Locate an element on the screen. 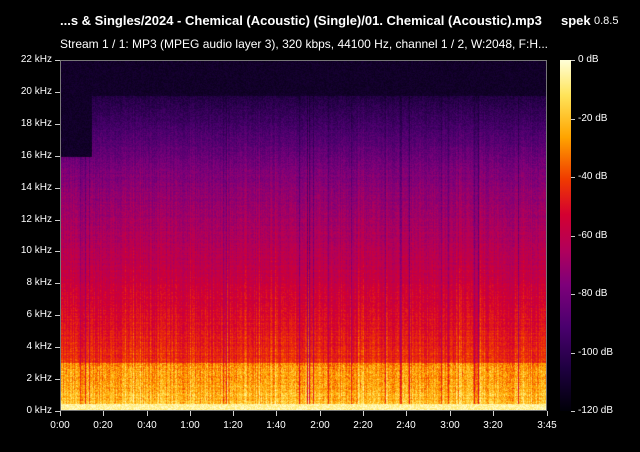  app-version: 0.8.5 is located at coordinates (606, 21).